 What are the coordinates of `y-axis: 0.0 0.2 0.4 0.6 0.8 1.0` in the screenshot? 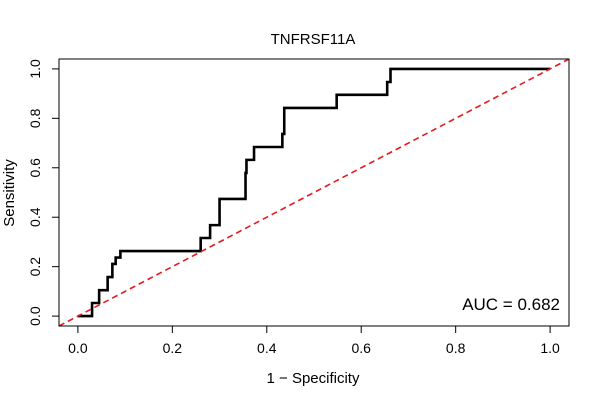 It's located at (43, 192).